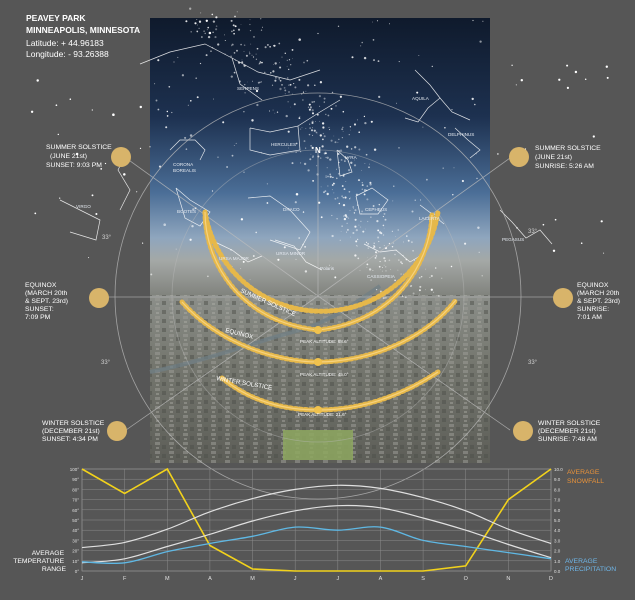  I want to click on y-tick-right: 10.0, so click(558, 469).